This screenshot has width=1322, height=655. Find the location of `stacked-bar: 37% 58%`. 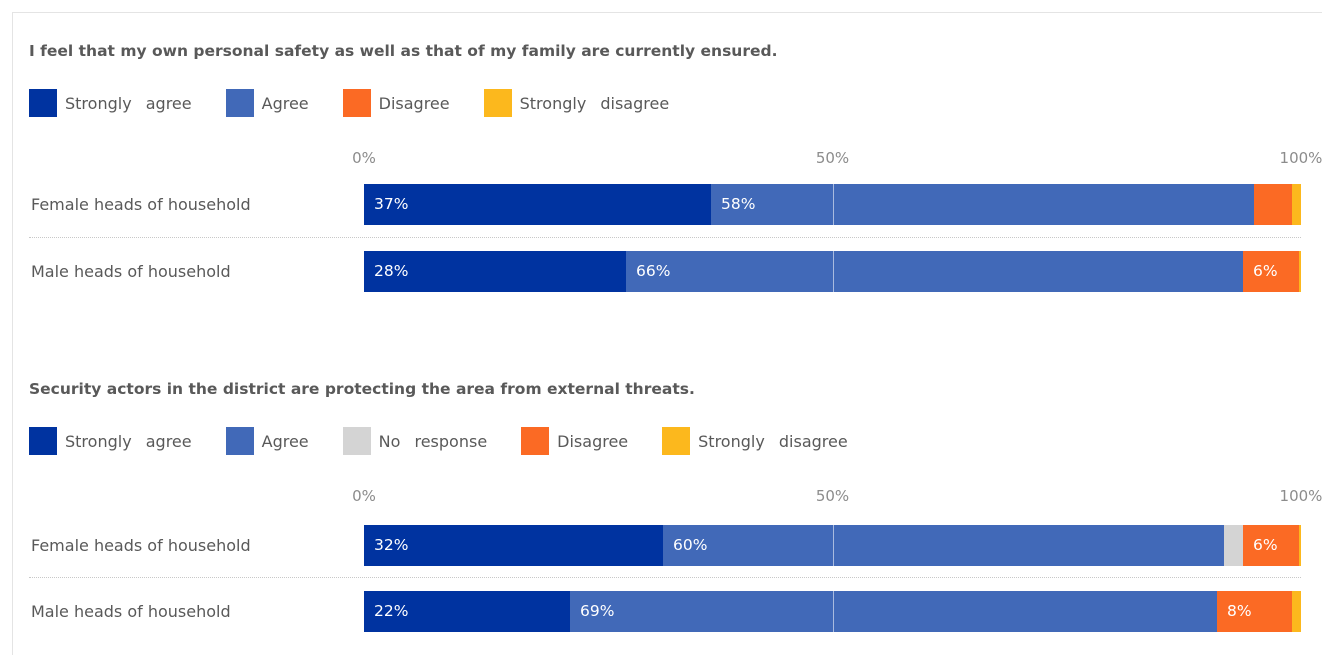

stacked-bar: 37% 58% is located at coordinates (832, 204).